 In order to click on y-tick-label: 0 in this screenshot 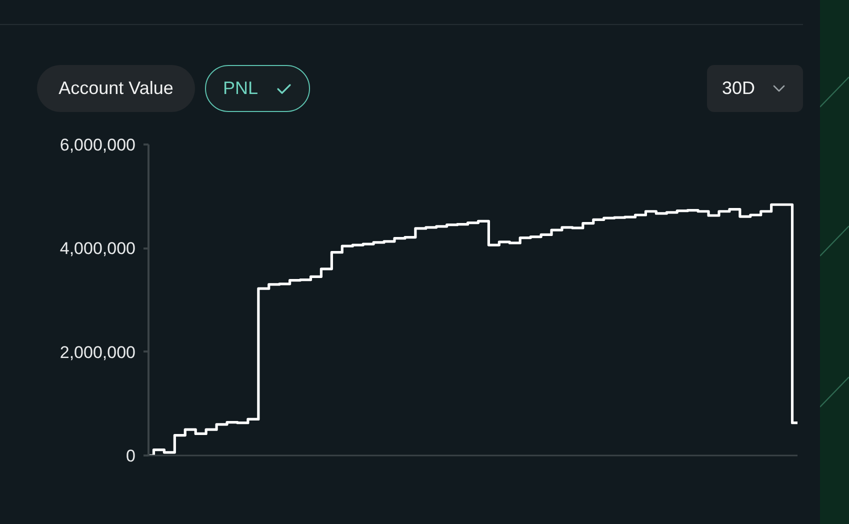, I will do `click(131, 456)`.